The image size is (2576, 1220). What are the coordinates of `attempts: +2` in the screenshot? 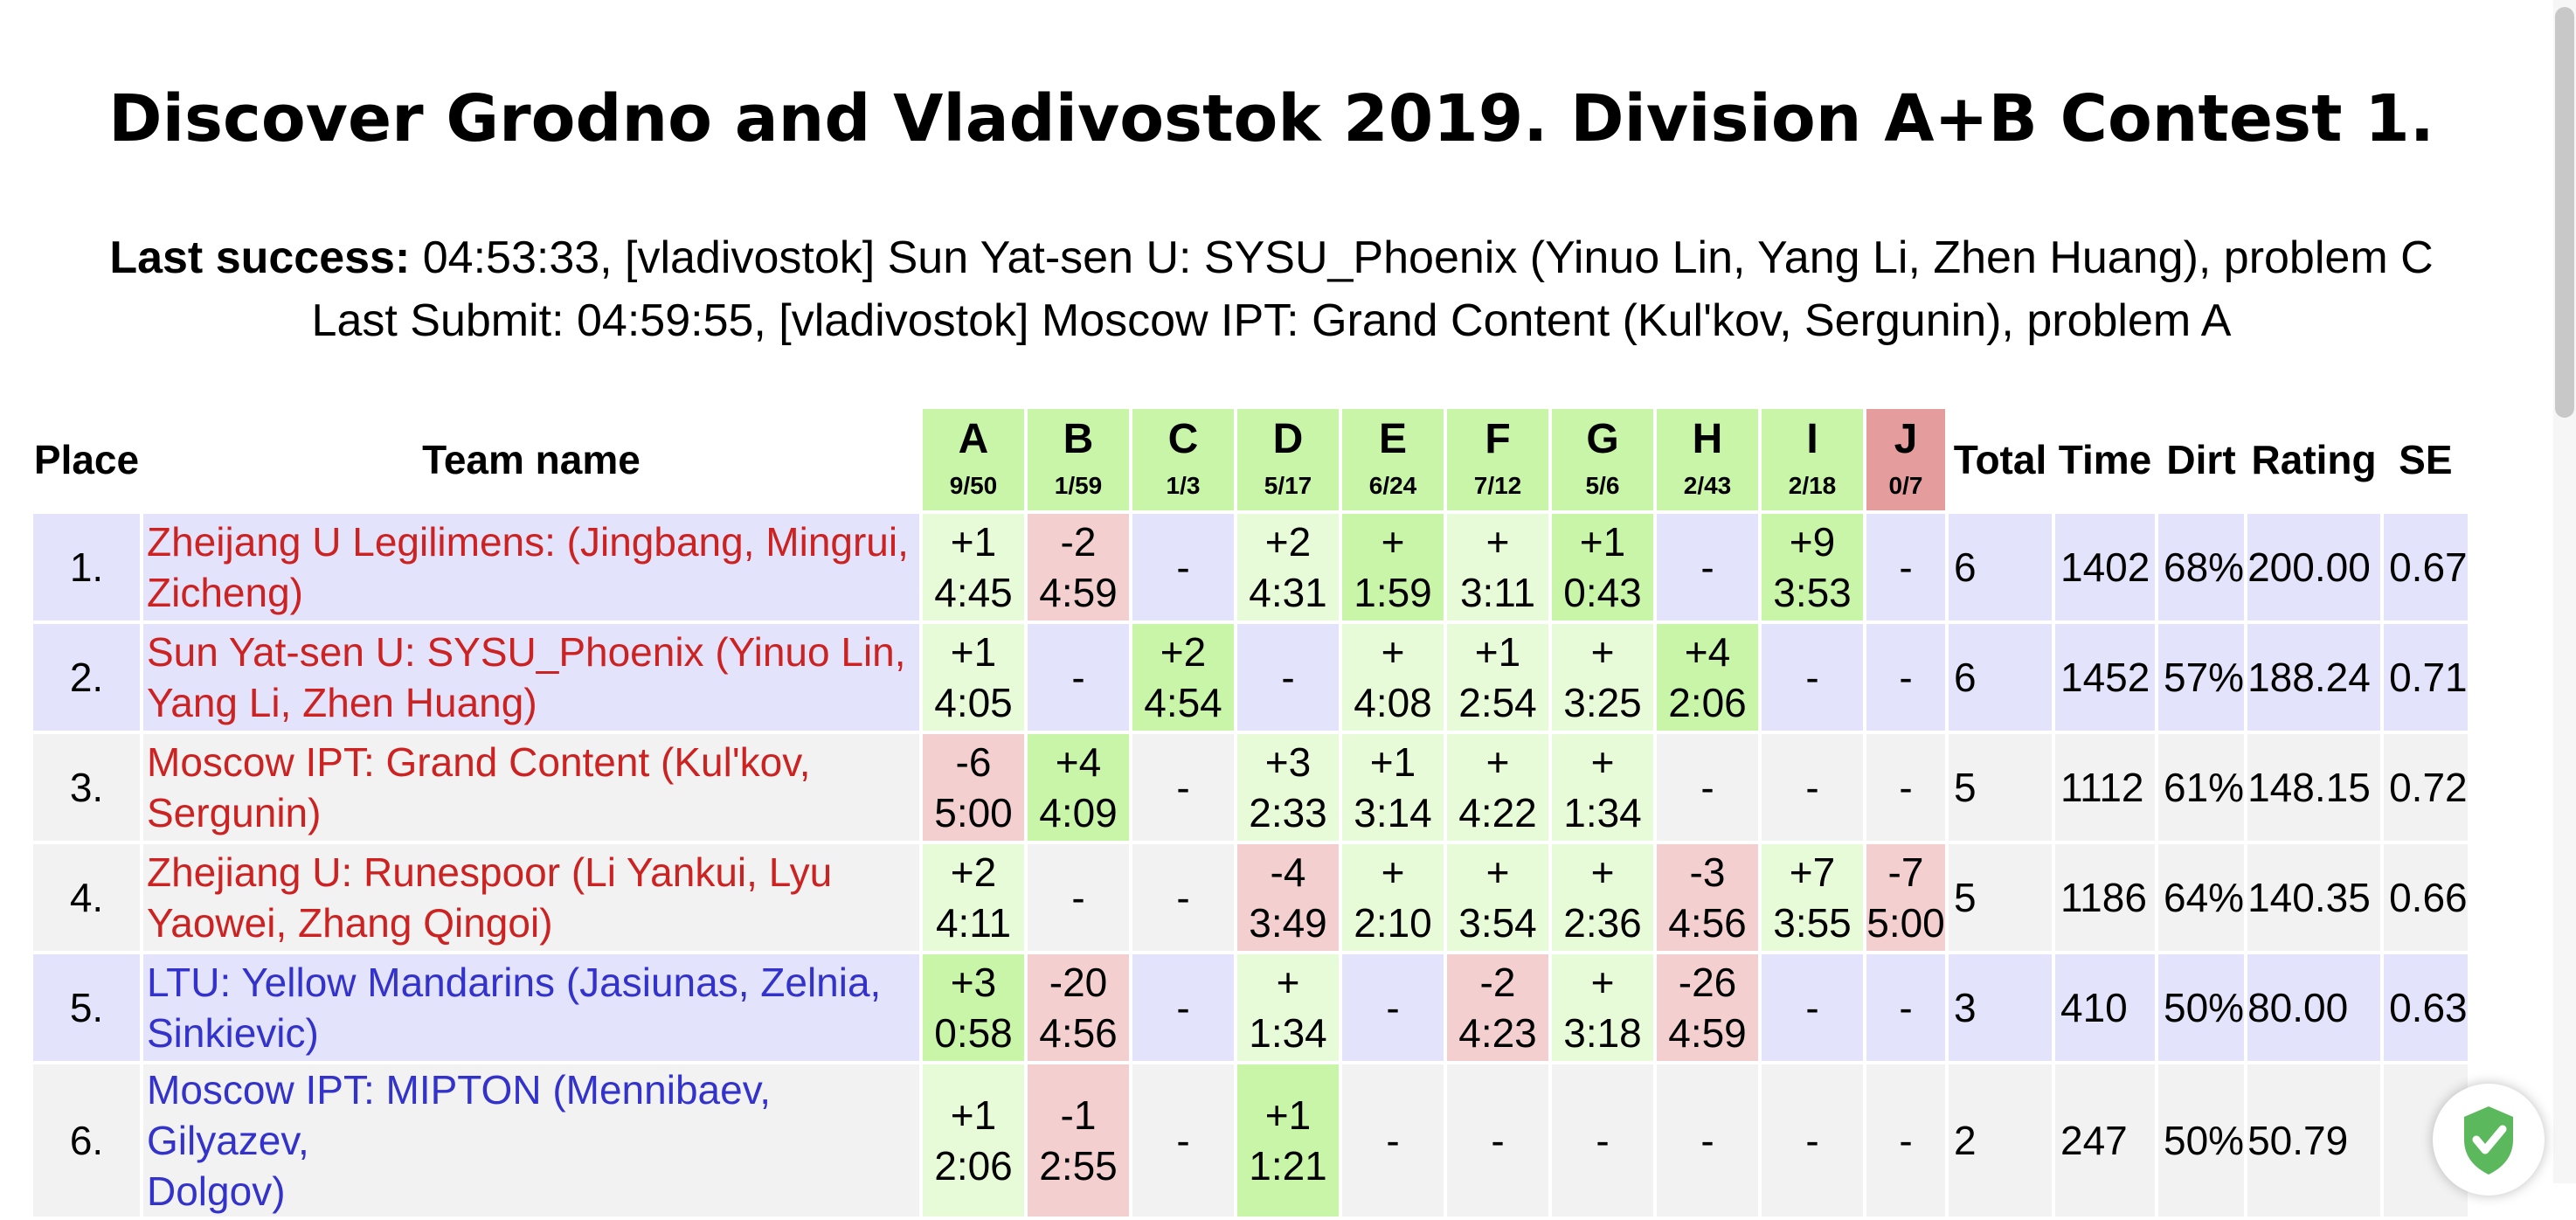 It's located at (1183, 652).